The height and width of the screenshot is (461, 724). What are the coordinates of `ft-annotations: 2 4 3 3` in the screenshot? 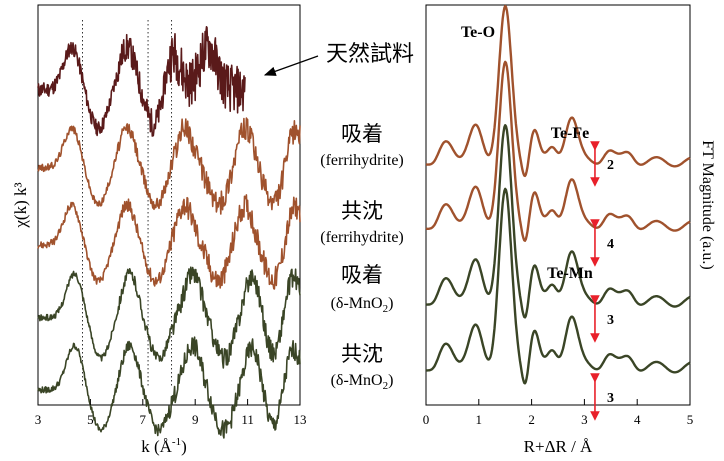 It's located at (602, 281).